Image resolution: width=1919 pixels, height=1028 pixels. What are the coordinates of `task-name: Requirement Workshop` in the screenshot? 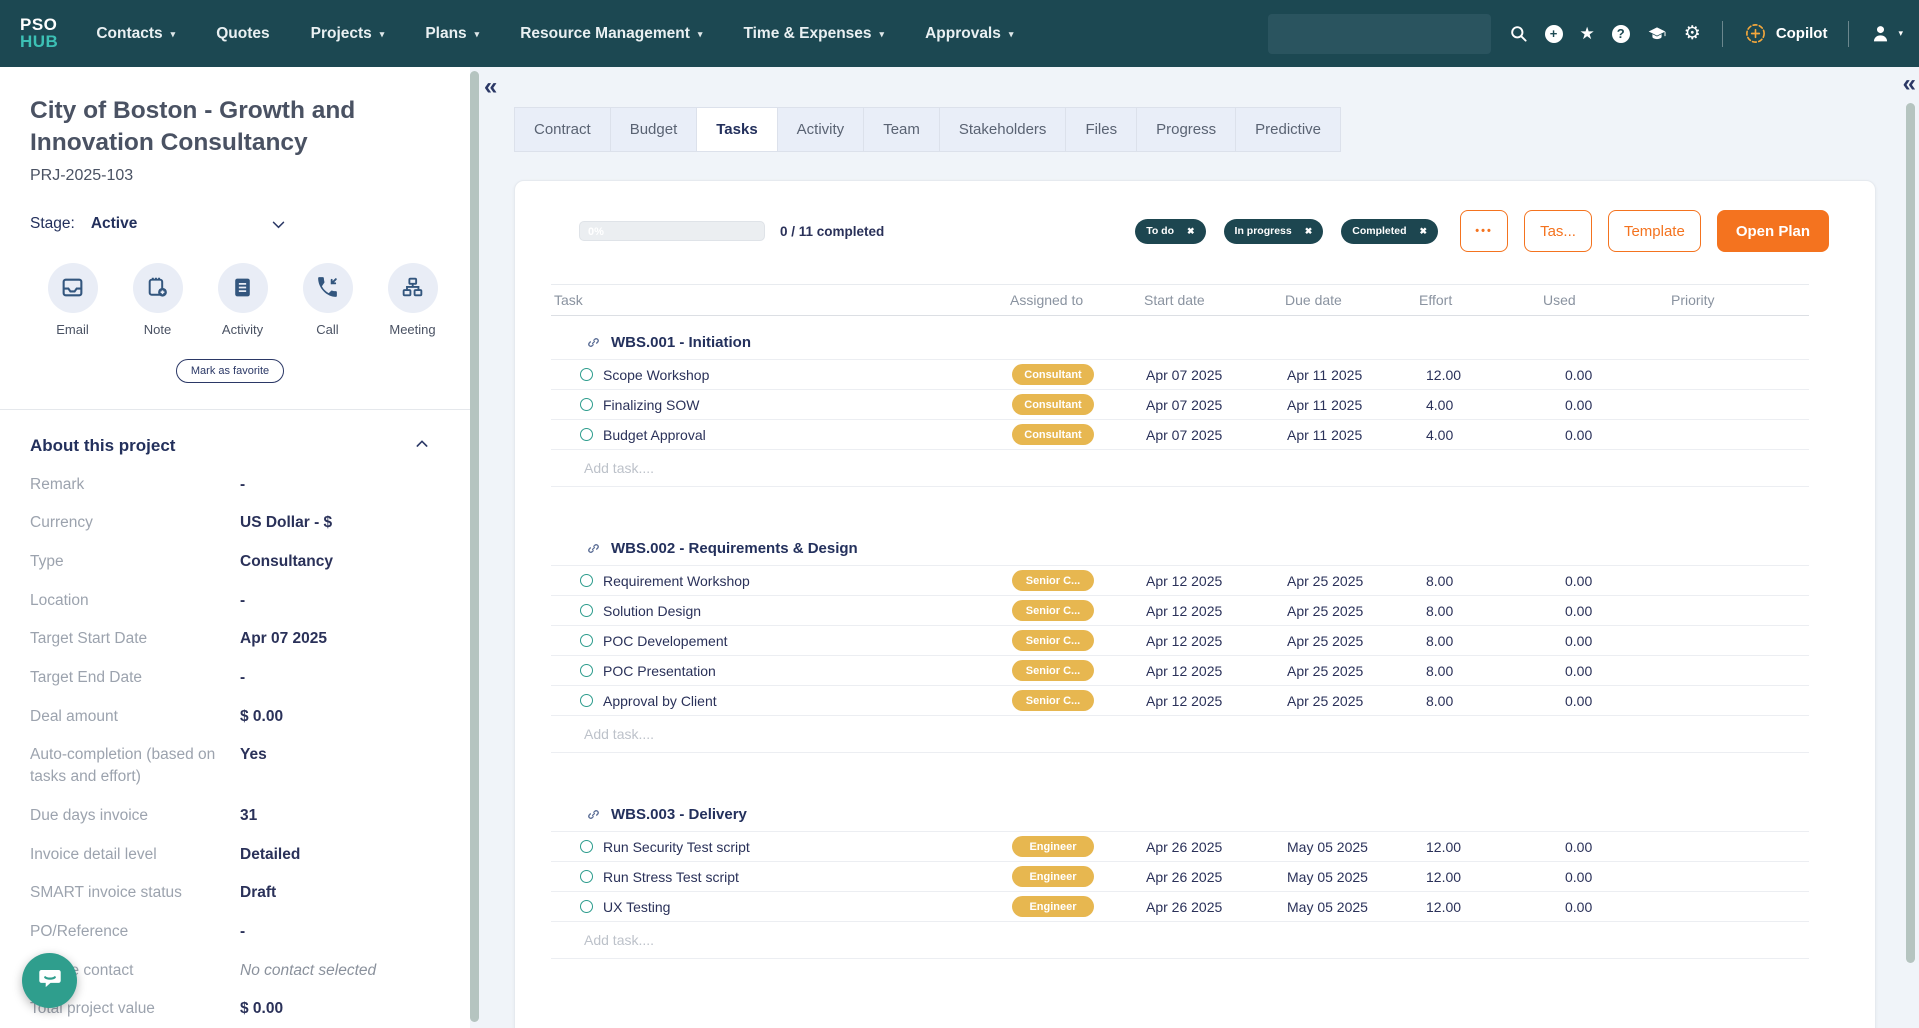 It's located at (676, 580).